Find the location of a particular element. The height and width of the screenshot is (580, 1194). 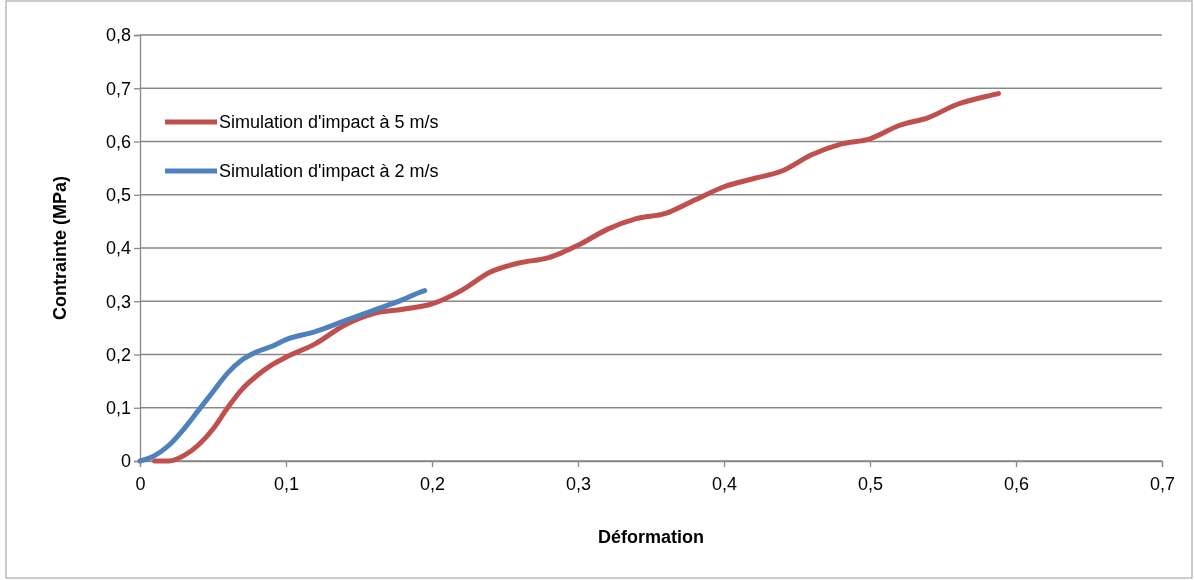

x-tick-label: 0,3 is located at coordinates (578, 483).